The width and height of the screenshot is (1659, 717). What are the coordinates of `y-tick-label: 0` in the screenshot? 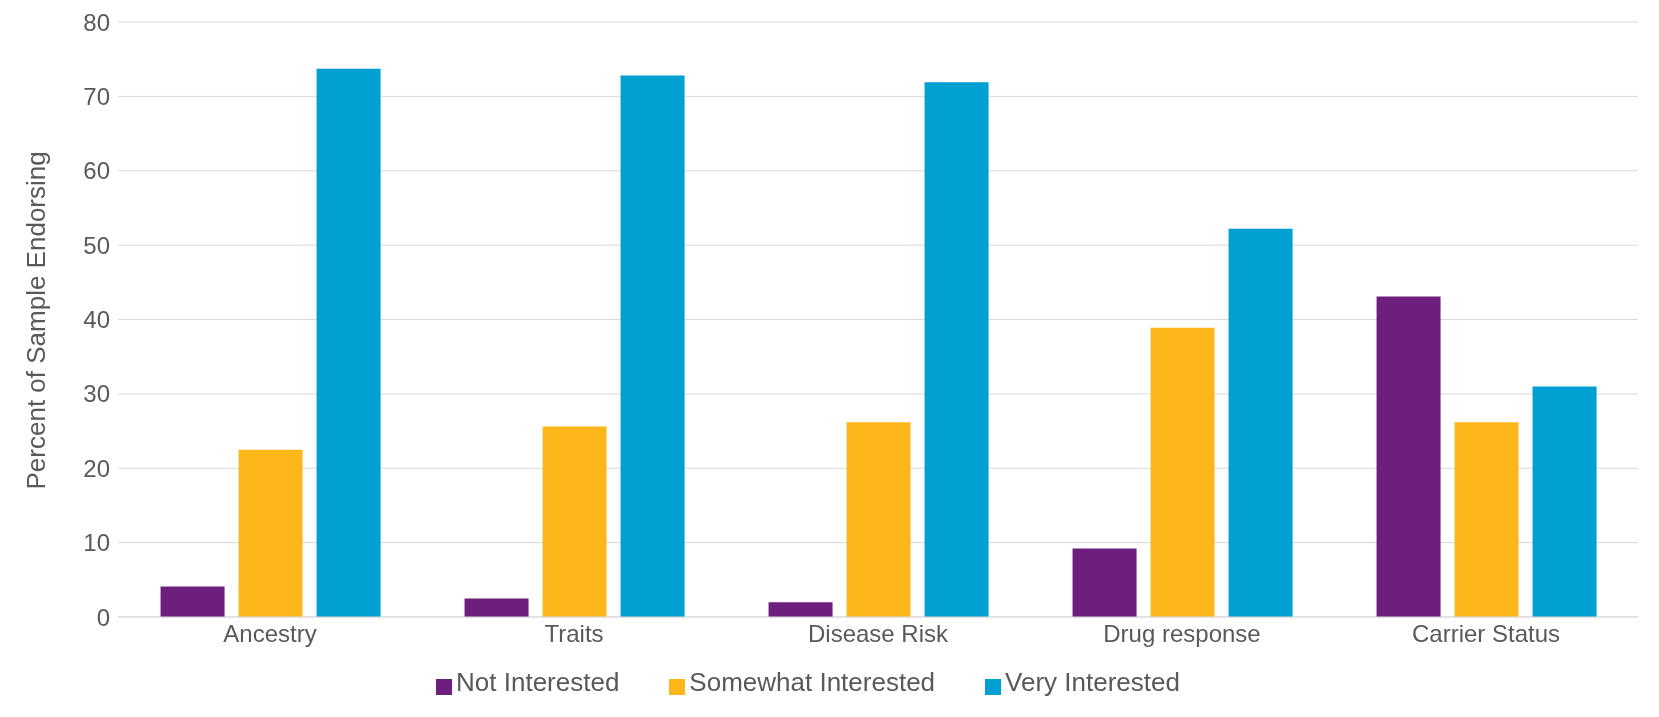 It's located at (103, 617).